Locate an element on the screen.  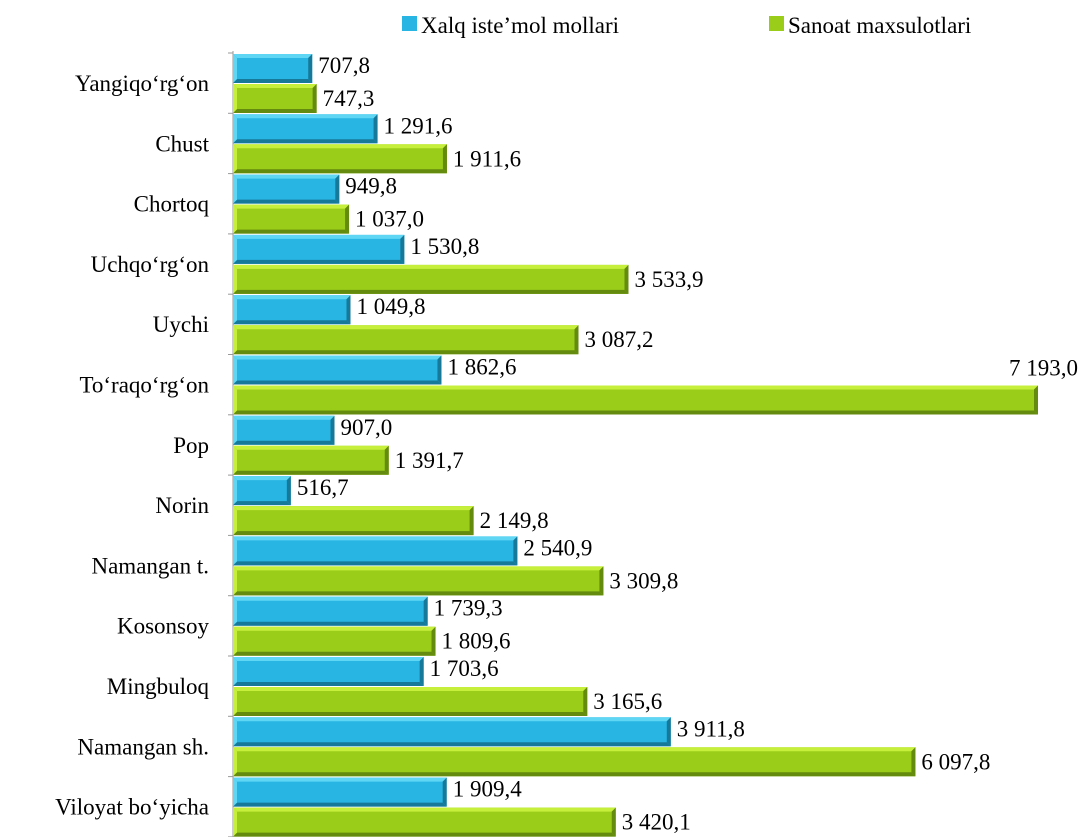
category-label: Uchqo‘rg‘on is located at coordinates (150, 264).